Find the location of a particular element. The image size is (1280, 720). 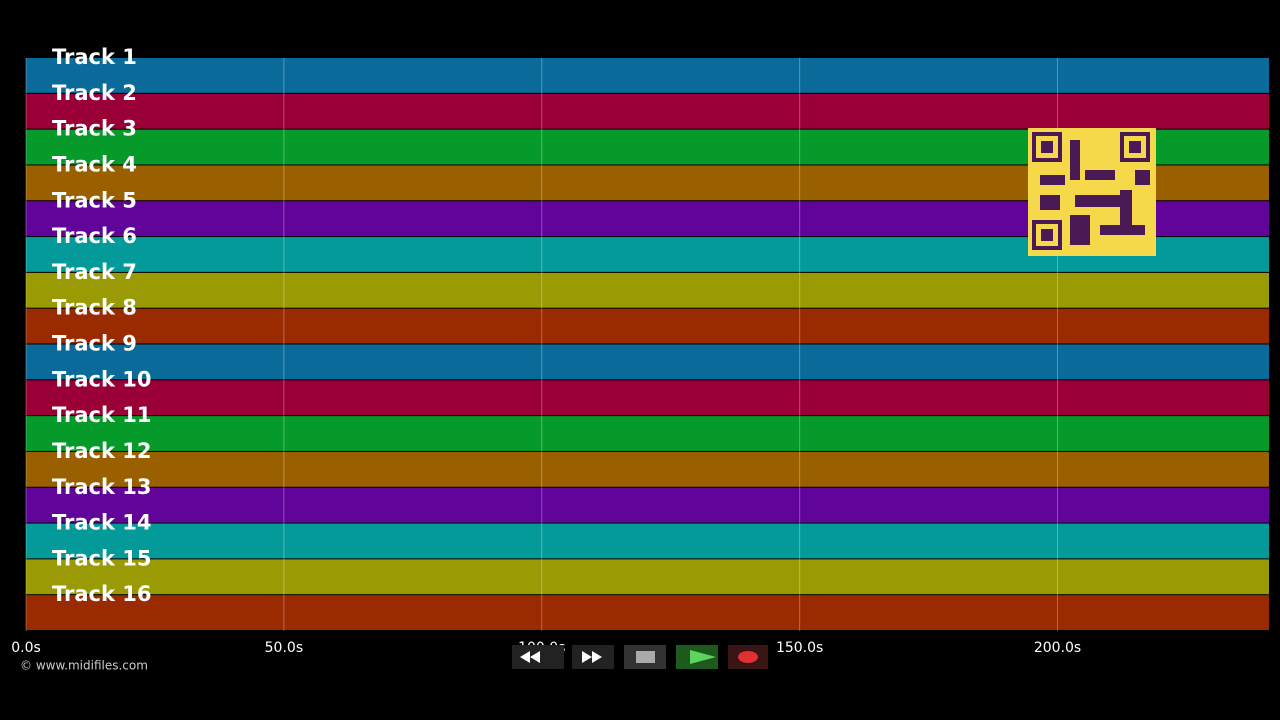

track-label: Track 12 is located at coordinates (102, 451).